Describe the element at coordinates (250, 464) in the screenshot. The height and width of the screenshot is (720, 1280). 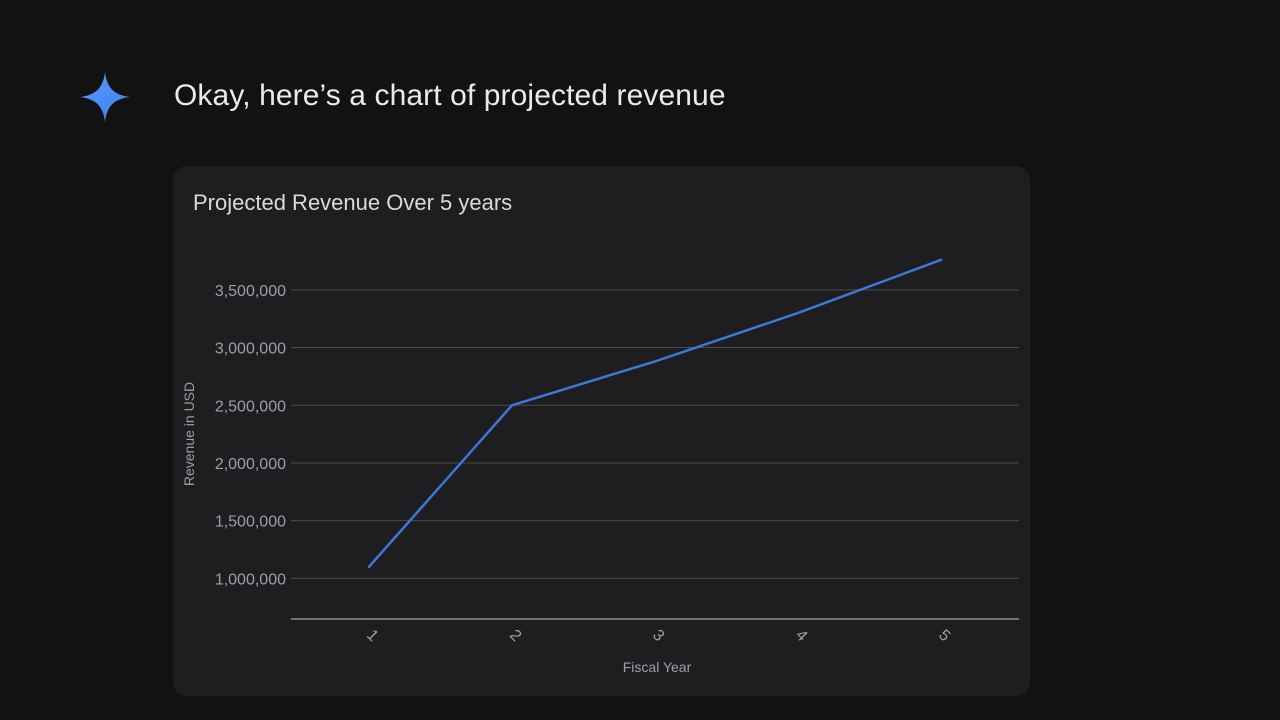
I see `y-tick-label: 2,000,000` at that location.